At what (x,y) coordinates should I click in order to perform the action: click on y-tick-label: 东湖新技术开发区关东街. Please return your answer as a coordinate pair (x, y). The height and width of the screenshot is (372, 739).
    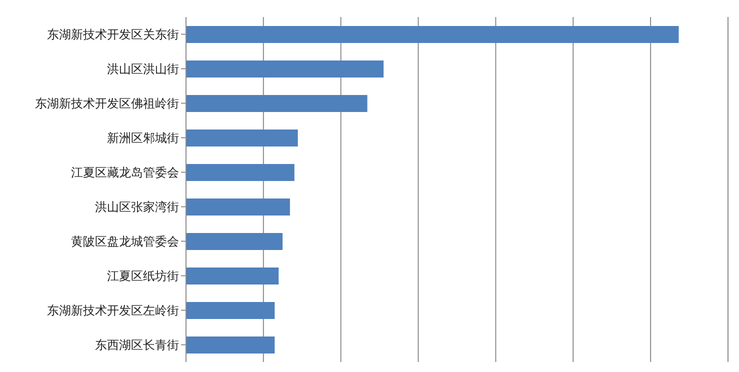
    Looking at the image, I should click on (113, 35).